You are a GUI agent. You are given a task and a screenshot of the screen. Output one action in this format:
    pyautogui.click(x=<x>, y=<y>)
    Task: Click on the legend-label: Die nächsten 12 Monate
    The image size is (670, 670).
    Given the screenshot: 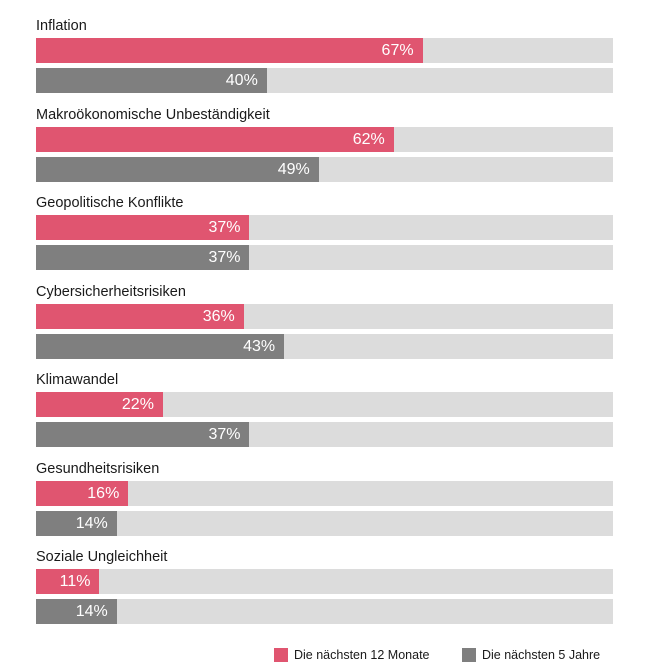 What is the action you would take?
    pyautogui.click(x=362, y=655)
    